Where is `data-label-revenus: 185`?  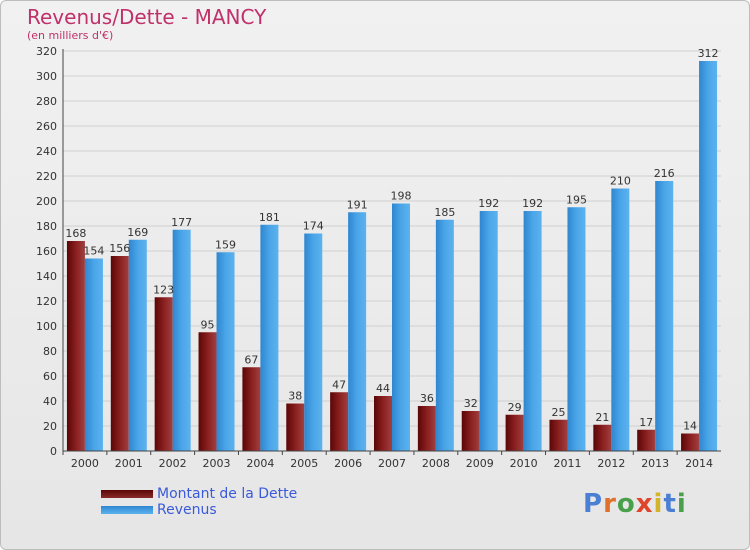 data-label-revenus: 185 is located at coordinates (444, 212).